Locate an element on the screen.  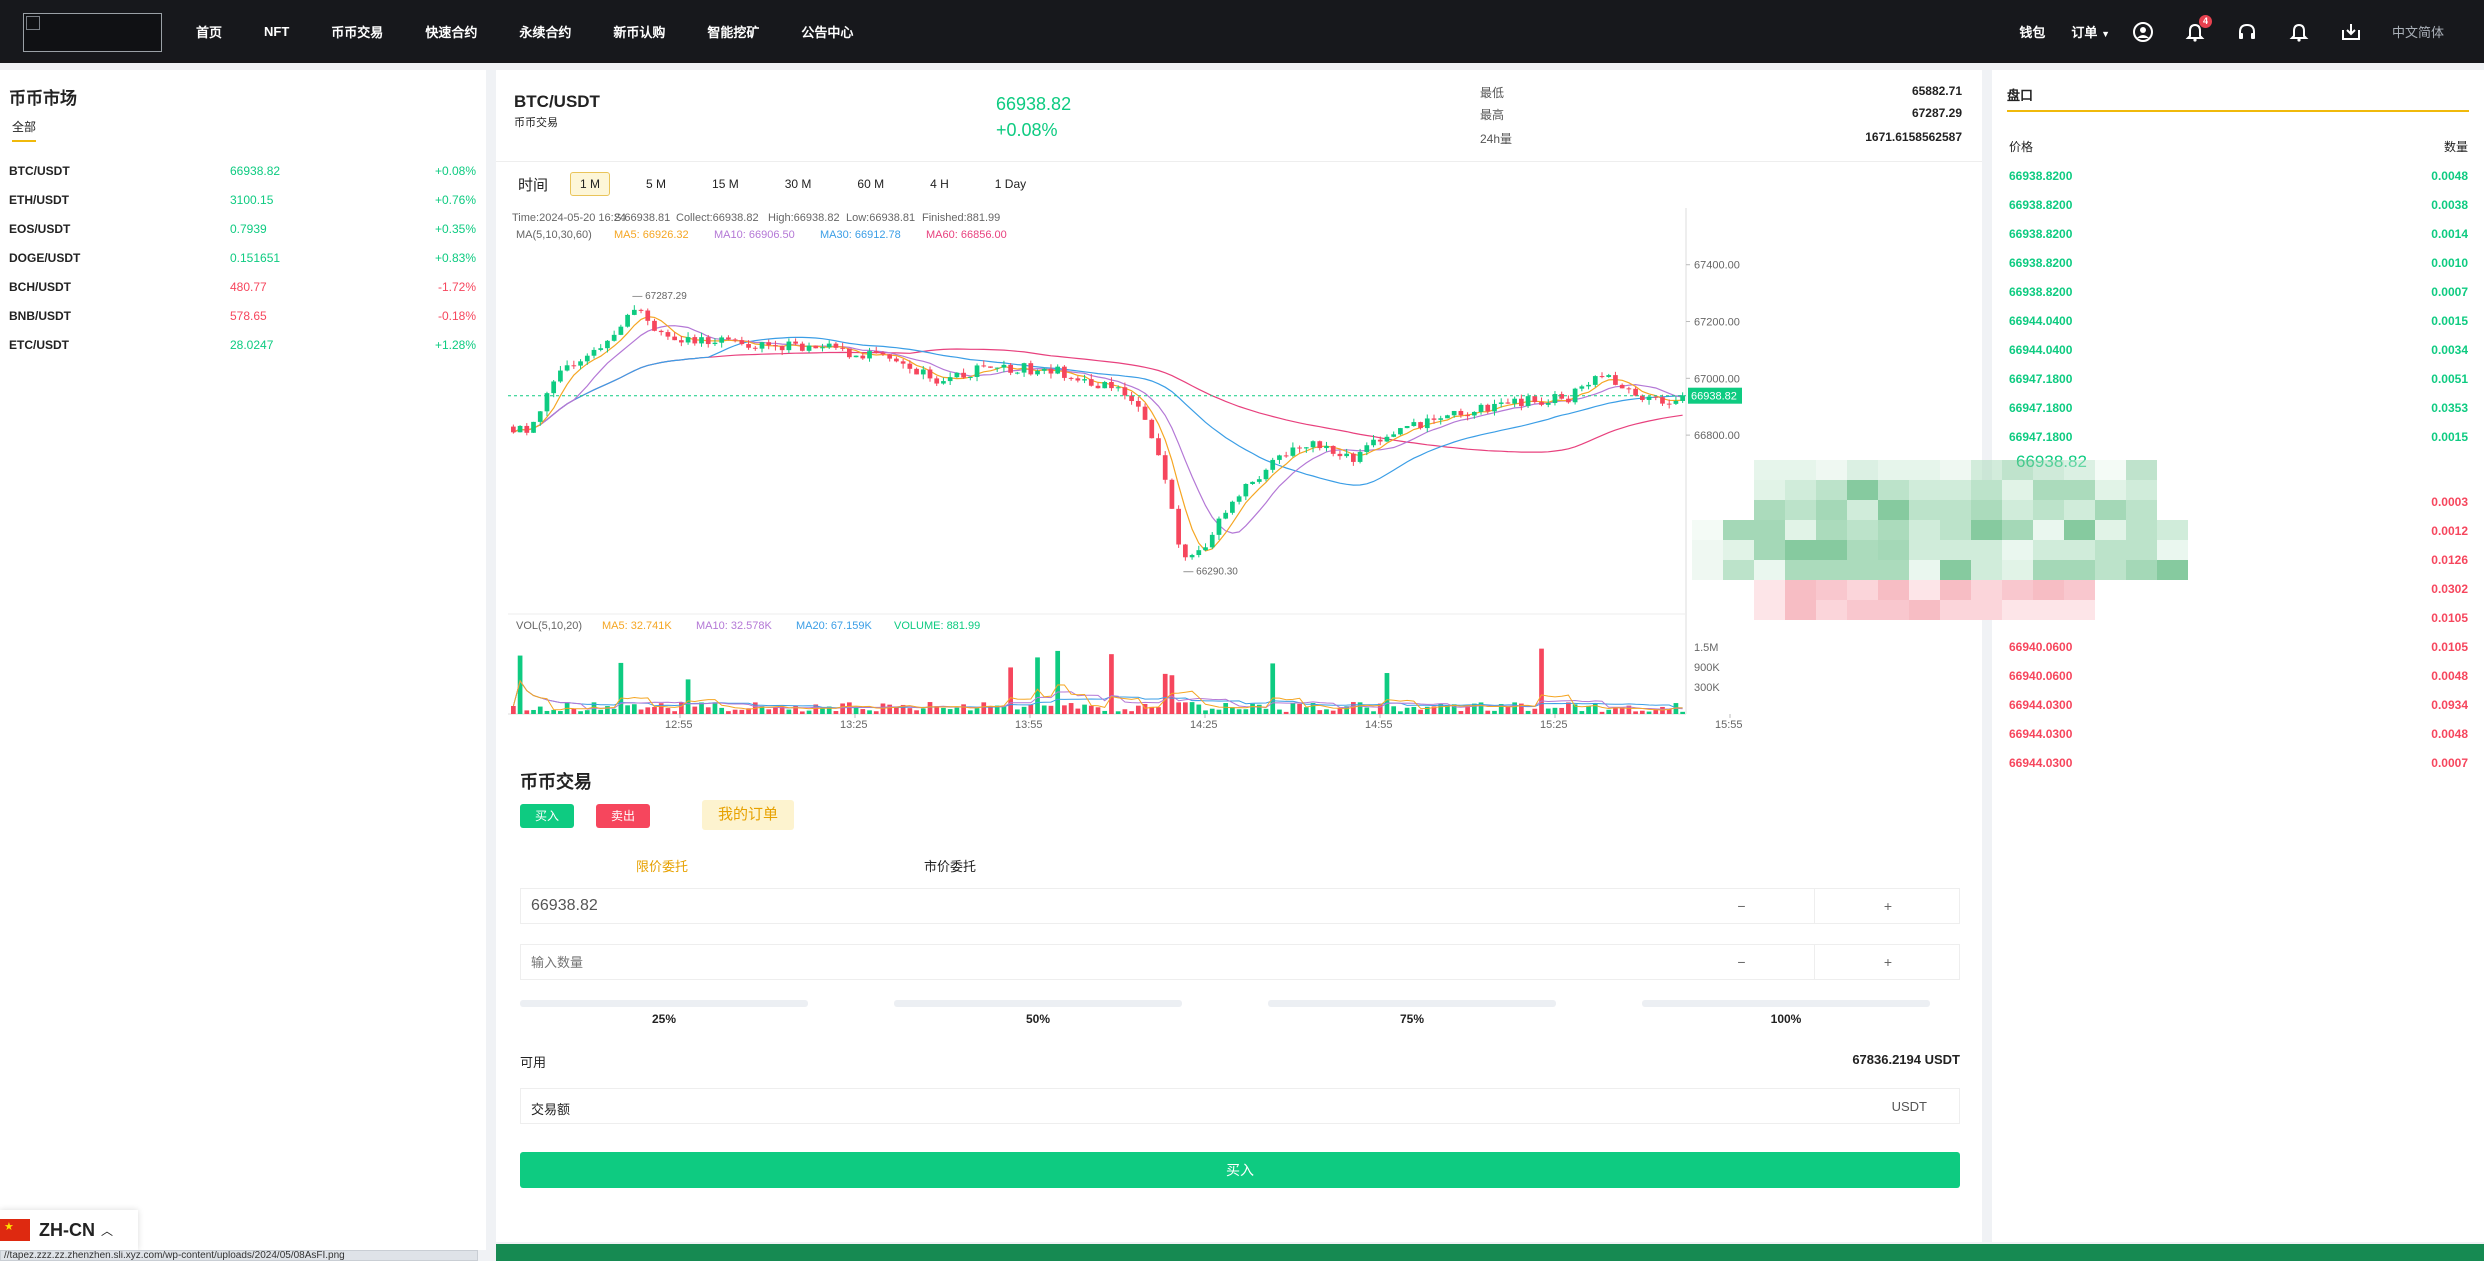
ask-row: 66938.8200 0.0010 is located at coordinates (2238, 263).